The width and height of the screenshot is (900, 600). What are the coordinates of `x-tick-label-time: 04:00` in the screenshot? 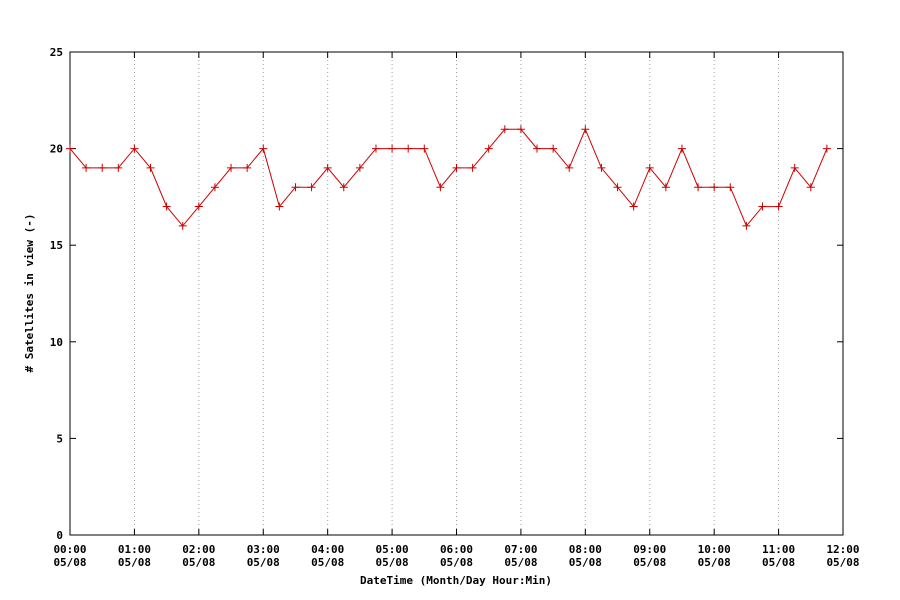 It's located at (327, 549).